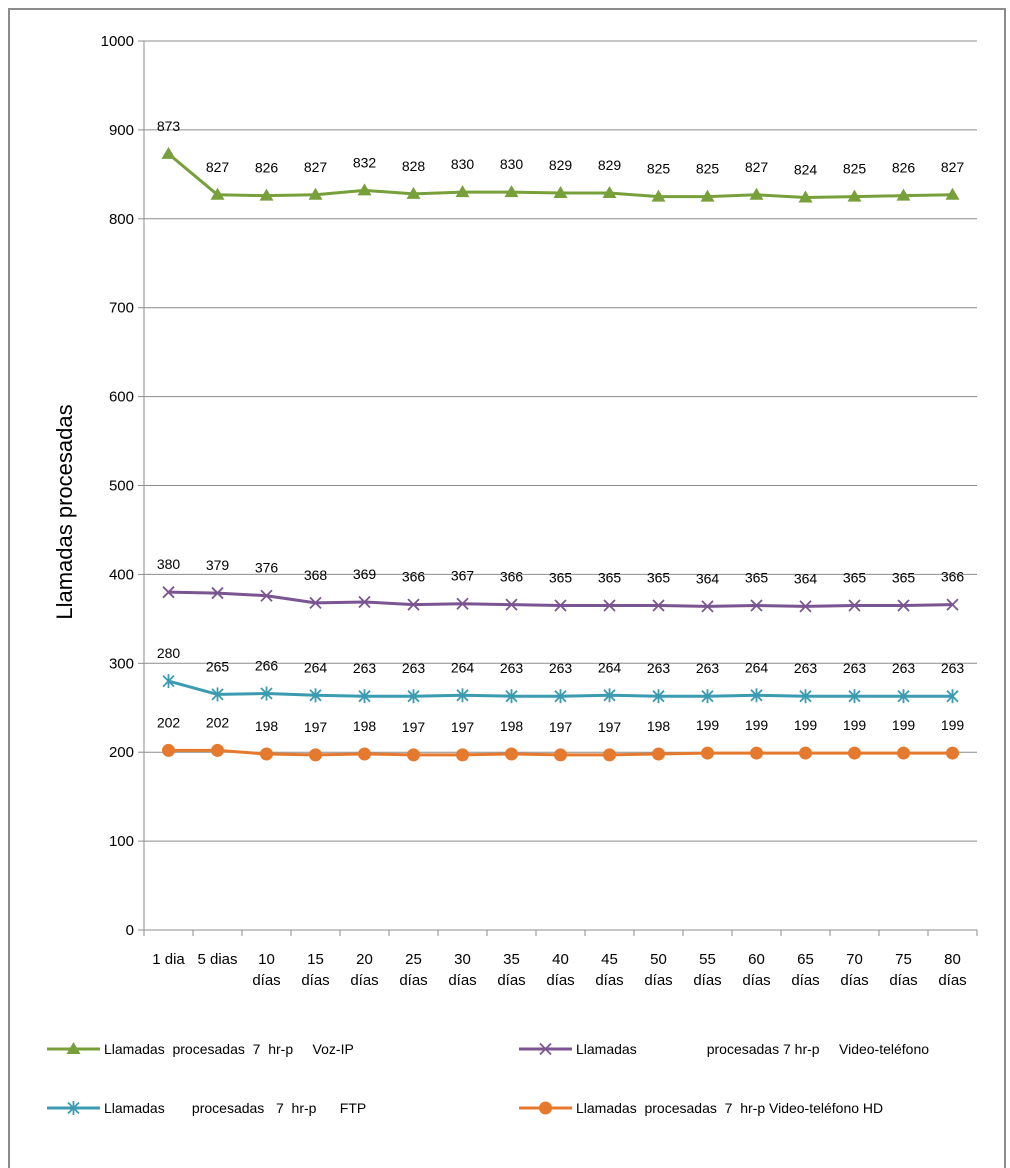 Image resolution: width=1010 pixels, height=1168 pixels. I want to click on x-tick-label-line: 65, so click(805, 959).